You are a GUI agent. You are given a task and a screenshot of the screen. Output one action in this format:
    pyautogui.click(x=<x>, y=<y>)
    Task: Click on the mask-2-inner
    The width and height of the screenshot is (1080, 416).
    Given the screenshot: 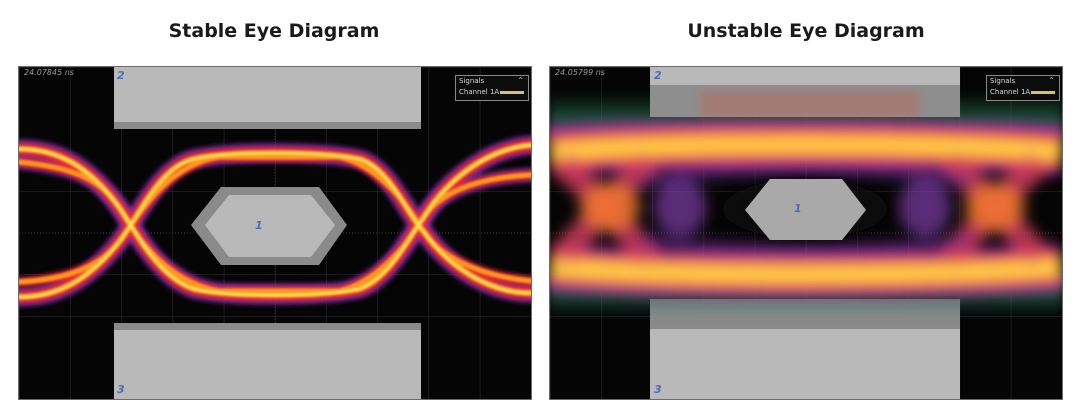 What is the action you would take?
    pyautogui.click(x=267, y=94)
    